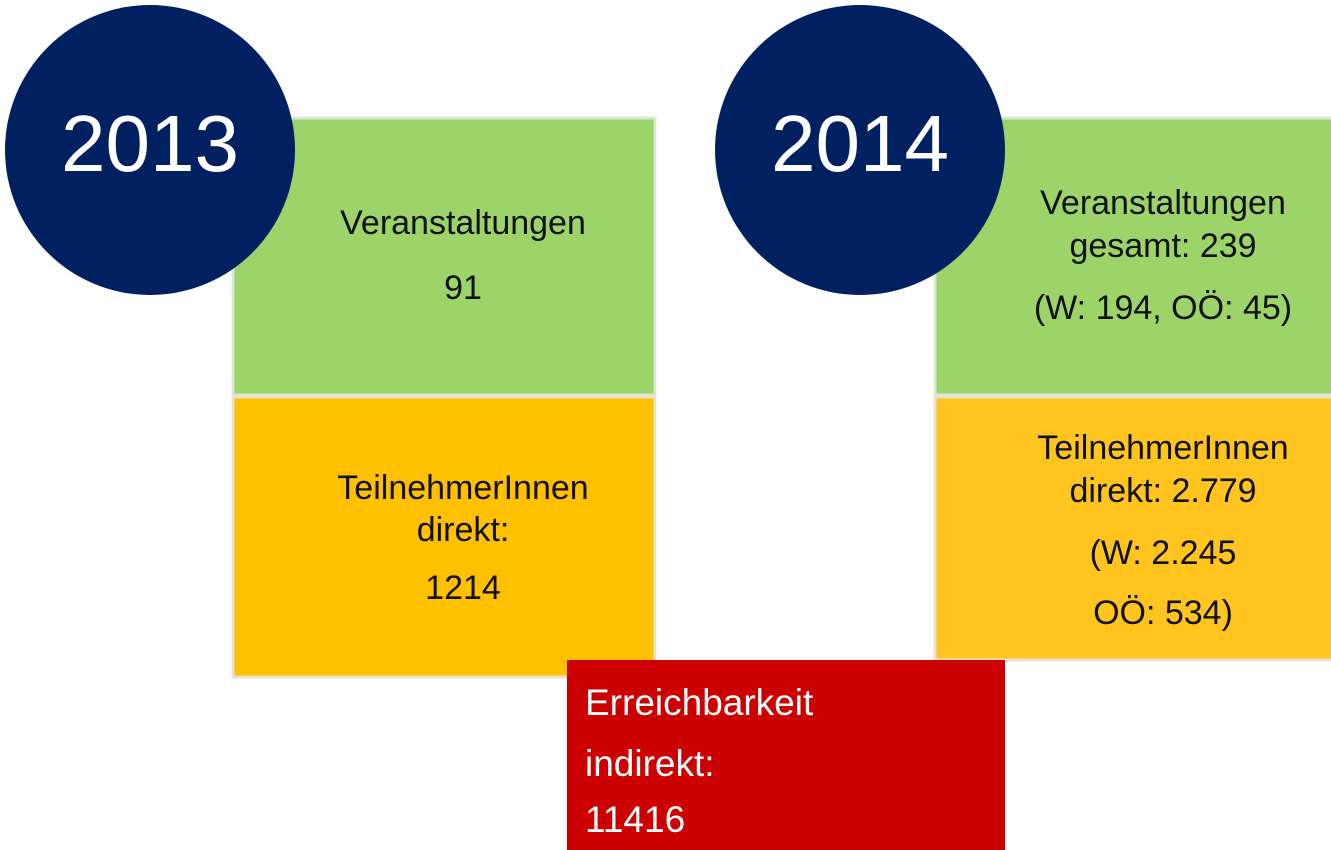  Describe the element at coordinates (786, 755) in the screenshot. I see `reach-box` at that location.